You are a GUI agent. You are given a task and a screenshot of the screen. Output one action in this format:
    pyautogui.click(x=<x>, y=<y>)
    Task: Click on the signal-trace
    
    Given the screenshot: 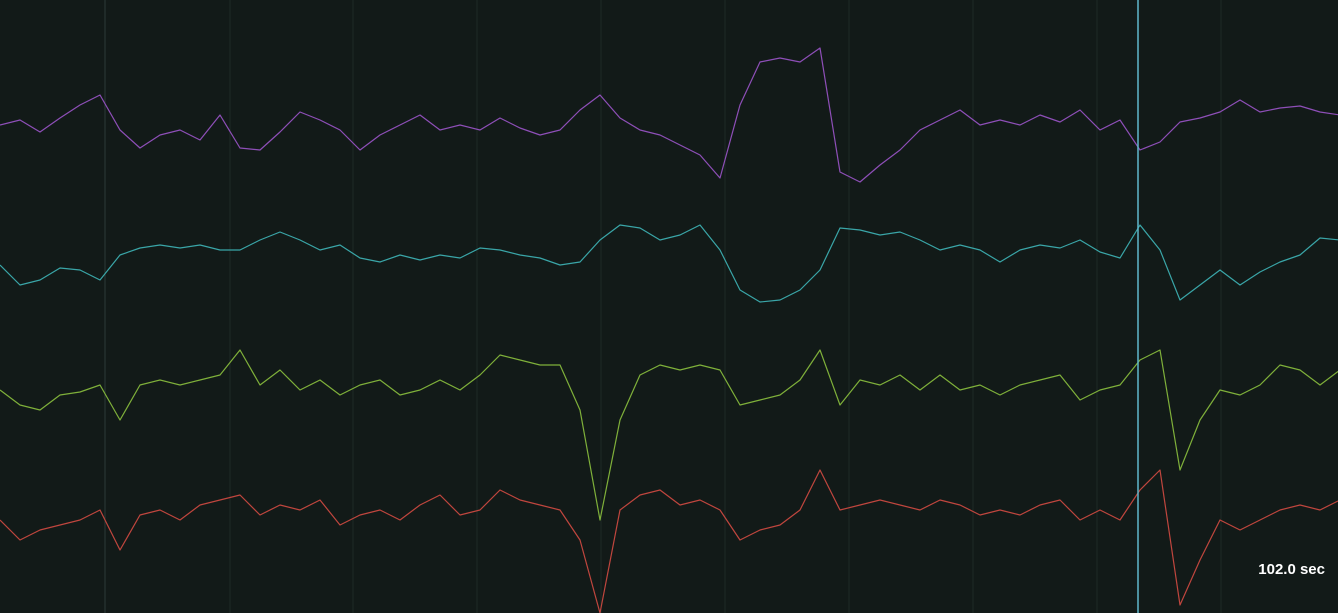 What is the action you would take?
    pyautogui.click(x=669, y=263)
    